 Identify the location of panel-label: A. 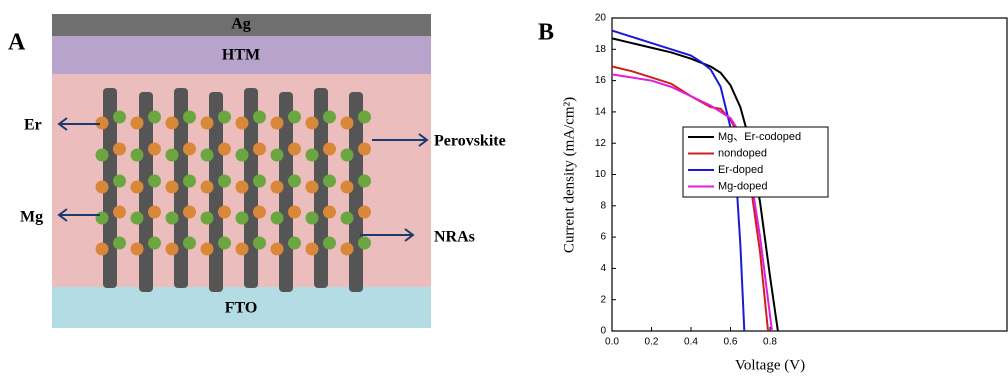
(17, 43).